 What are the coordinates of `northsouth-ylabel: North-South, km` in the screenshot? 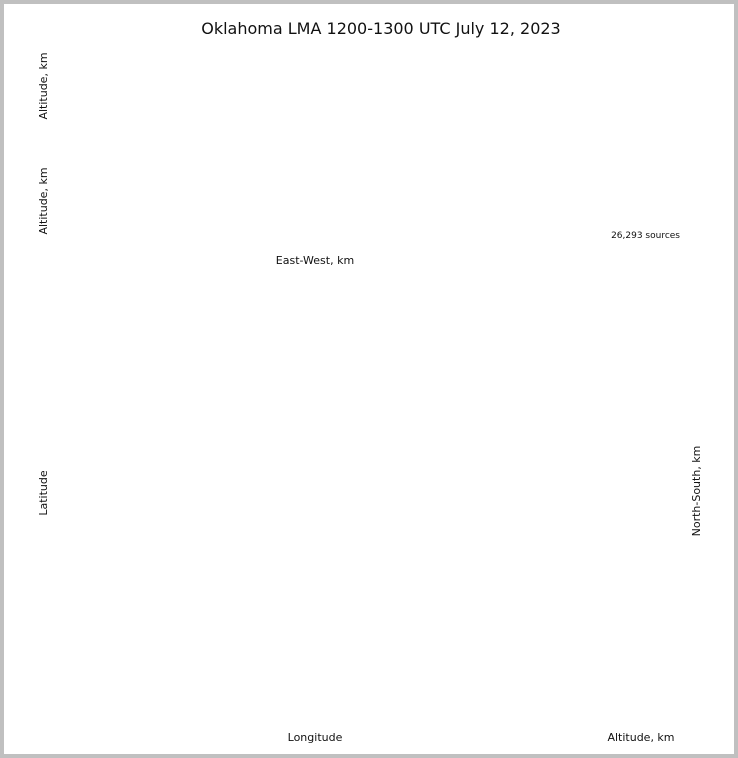 It's located at (696, 491).